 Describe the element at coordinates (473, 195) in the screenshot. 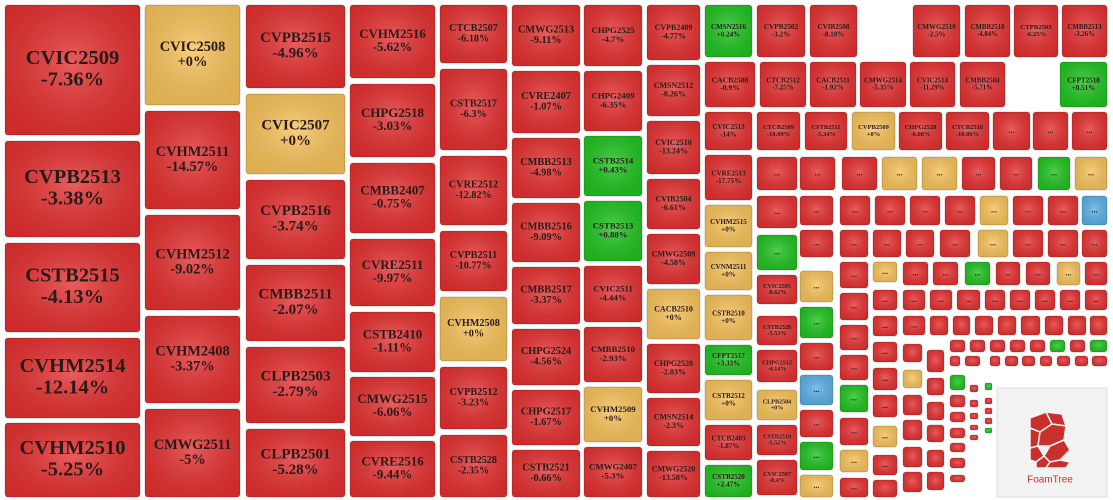

I see `cell-value-label: -12.82%` at that location.